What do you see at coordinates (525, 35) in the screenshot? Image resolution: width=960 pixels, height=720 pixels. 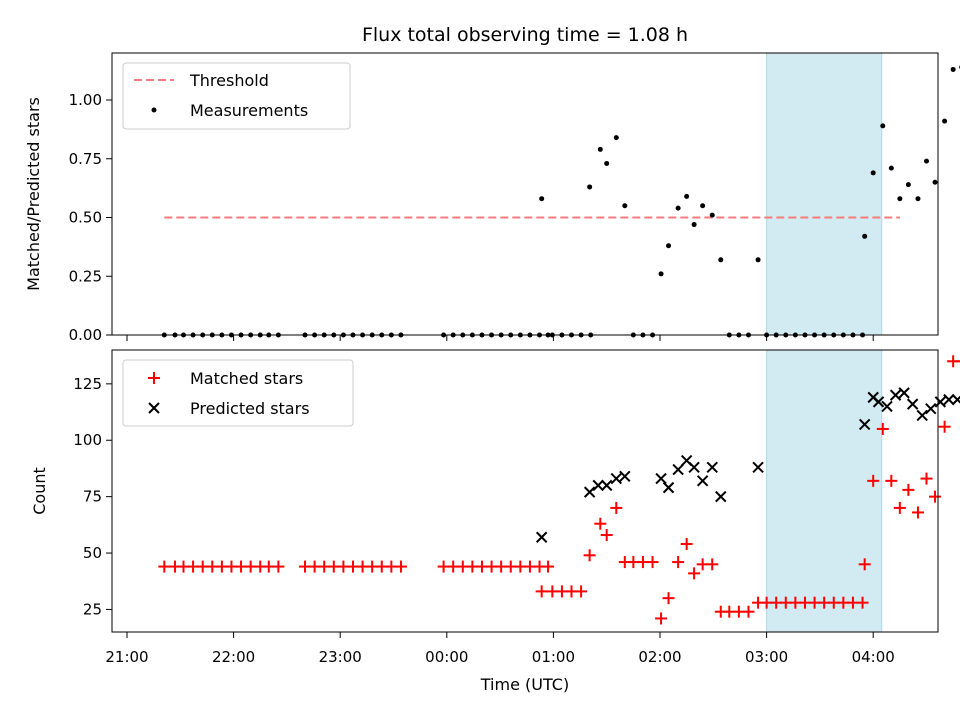 I see `chart-title: Flux total observing time = 1.08 h` at bounding box center [525, 35].